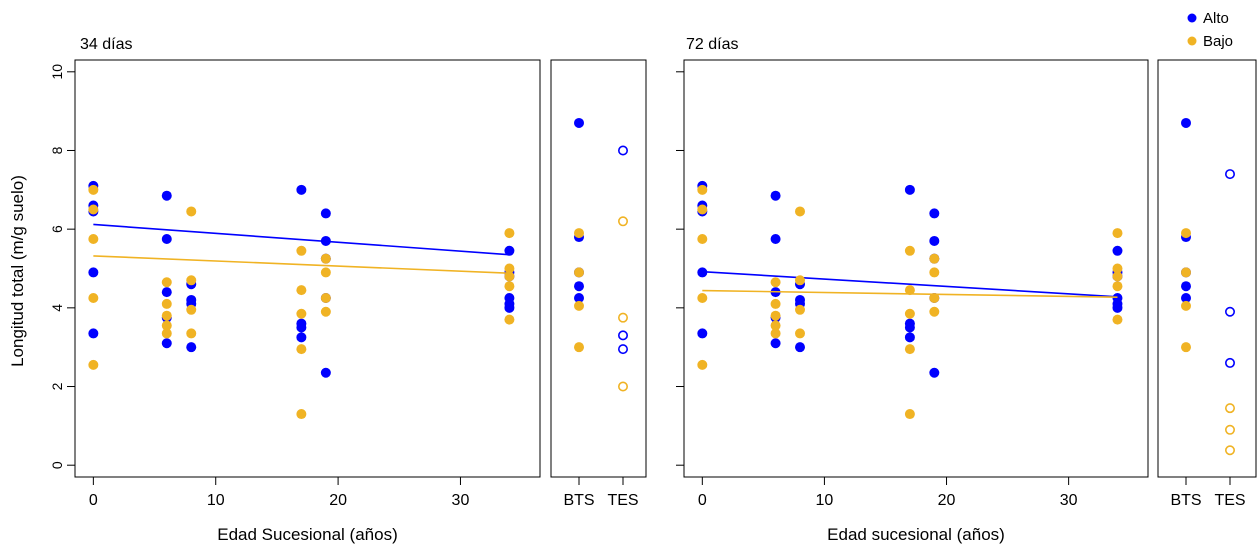 The height and width of the screenshot is (555, 1260). Describe the element at coordinates (1210, 30) in the screenshot. I see `legend: Alto Bajo` at that location.